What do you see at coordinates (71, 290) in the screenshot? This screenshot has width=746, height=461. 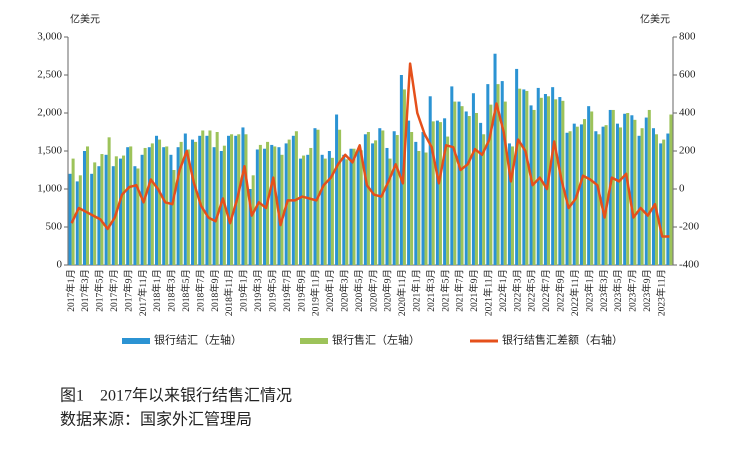 I see `x-tick-label: 2017年1月` at bounding box center [71, 290].